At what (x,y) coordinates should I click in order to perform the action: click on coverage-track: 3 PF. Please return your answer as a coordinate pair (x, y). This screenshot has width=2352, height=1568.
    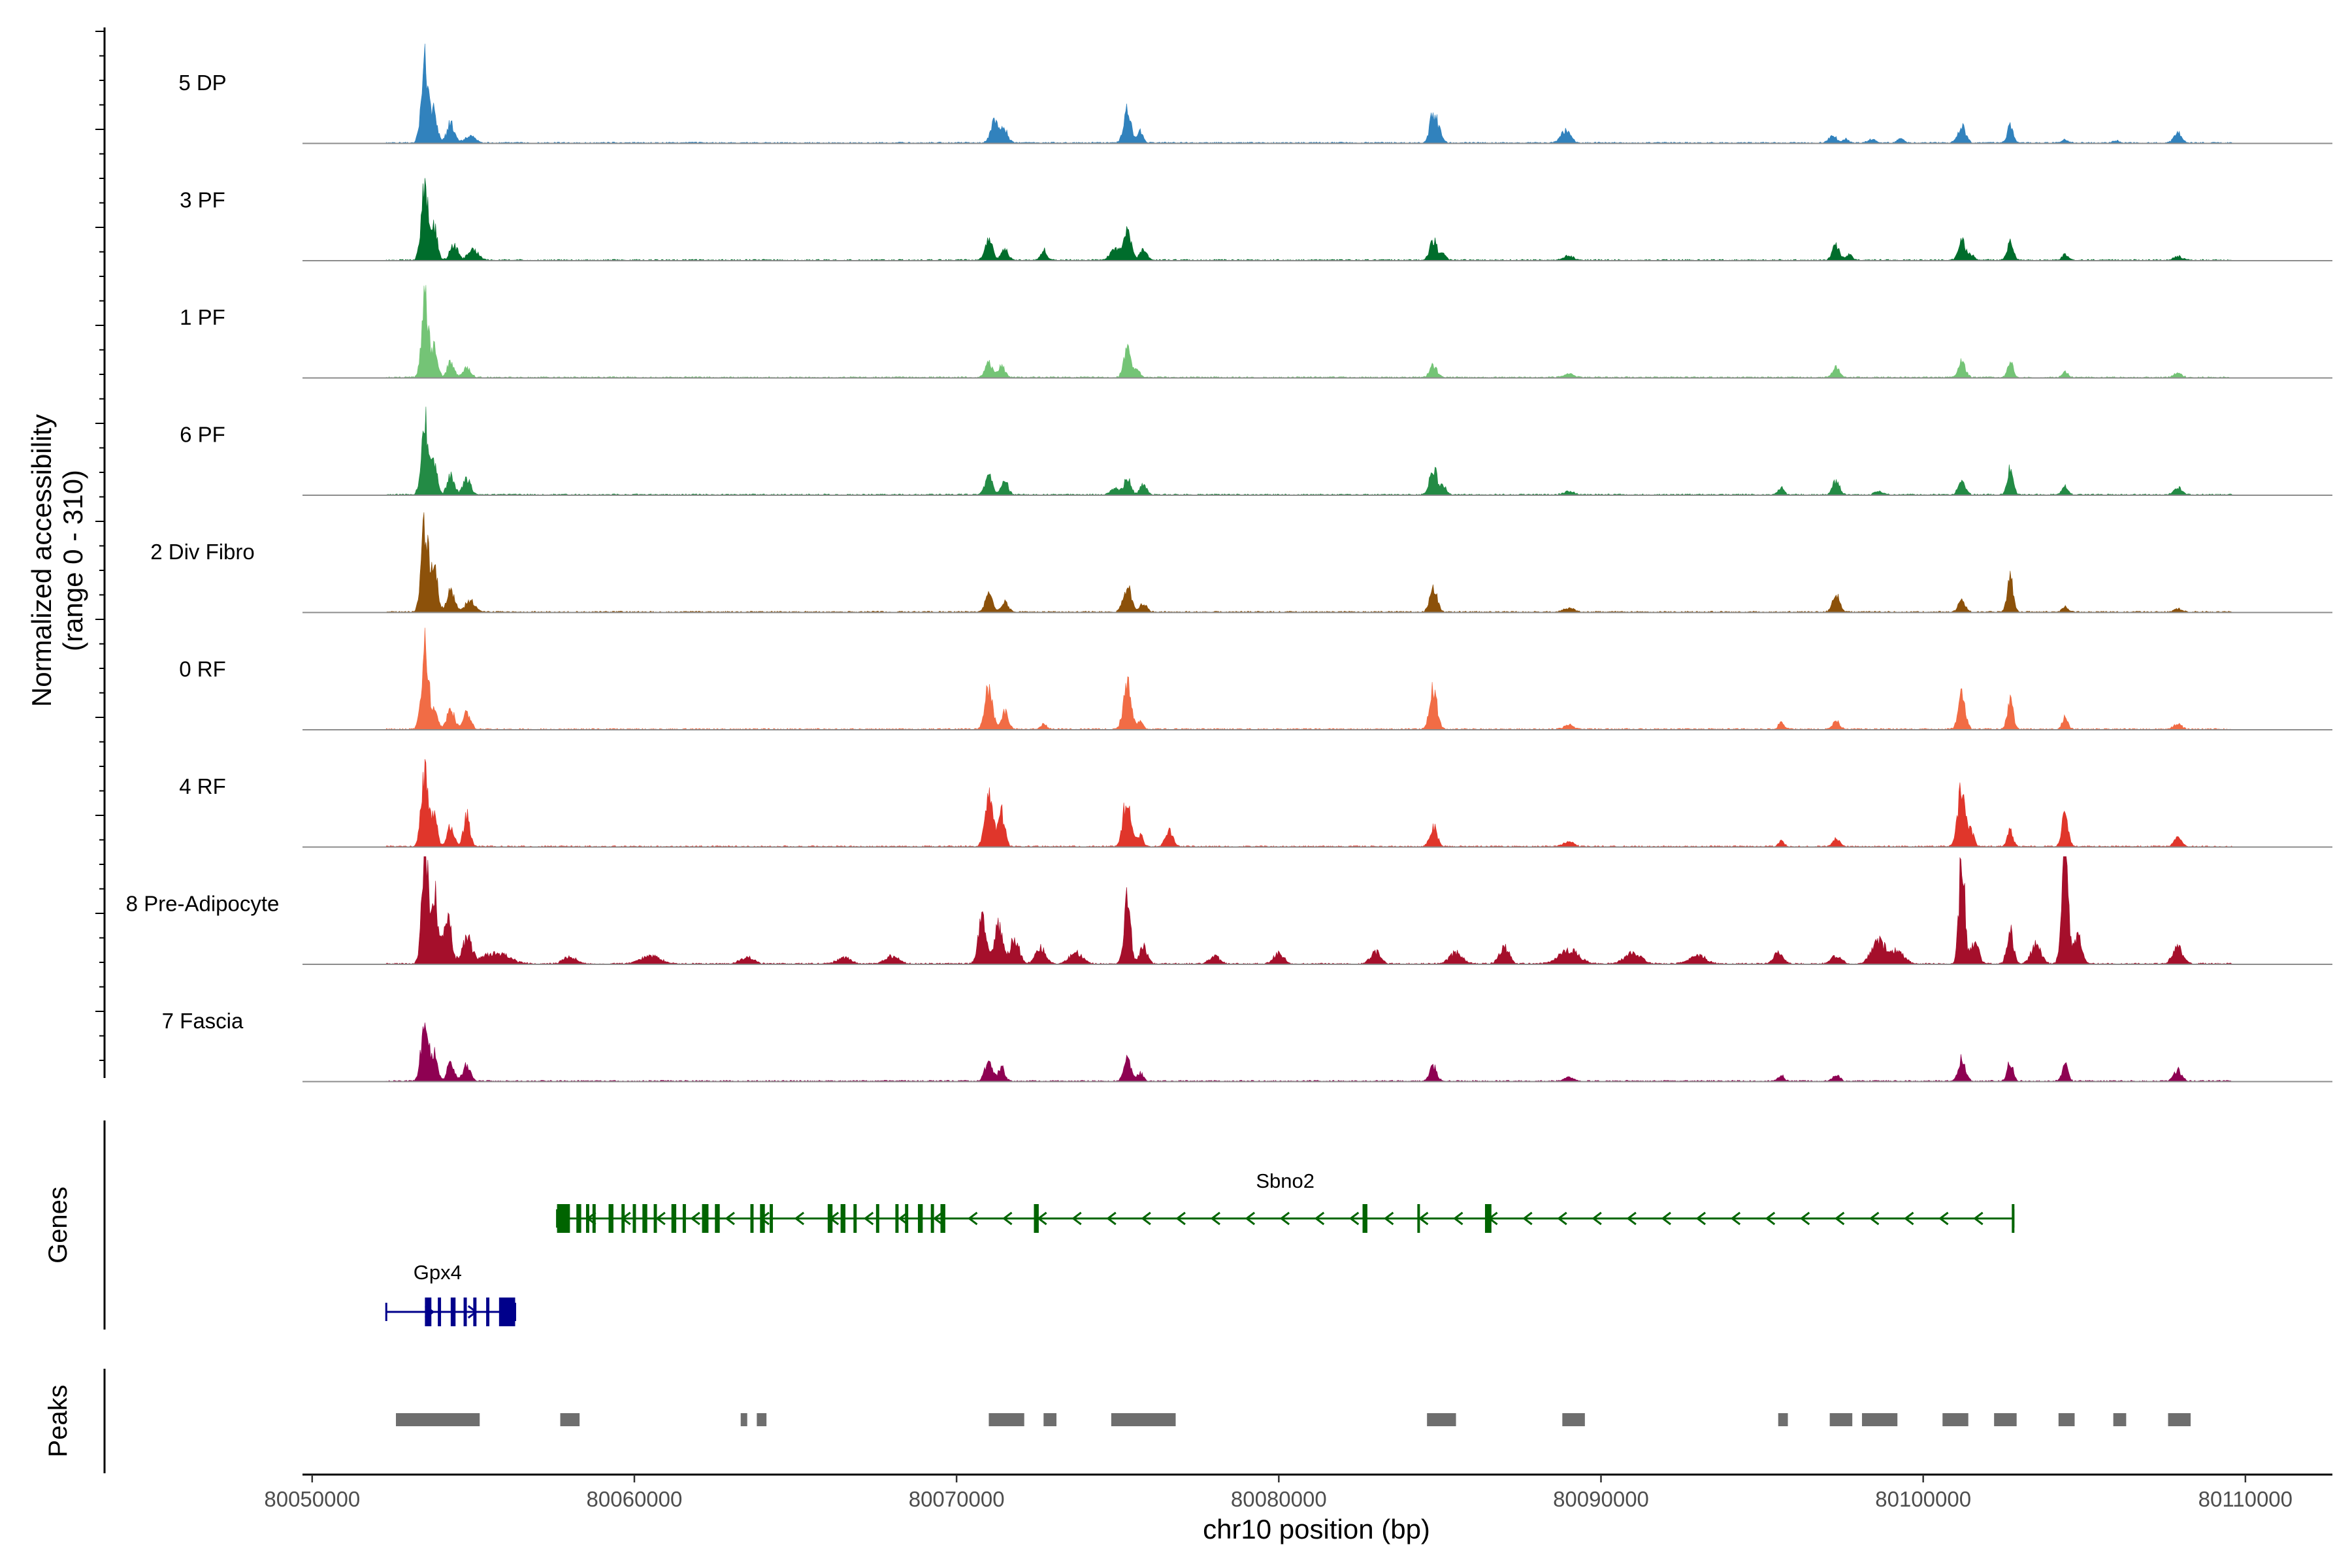
    Looking at the image, I should click on (1256, 219).